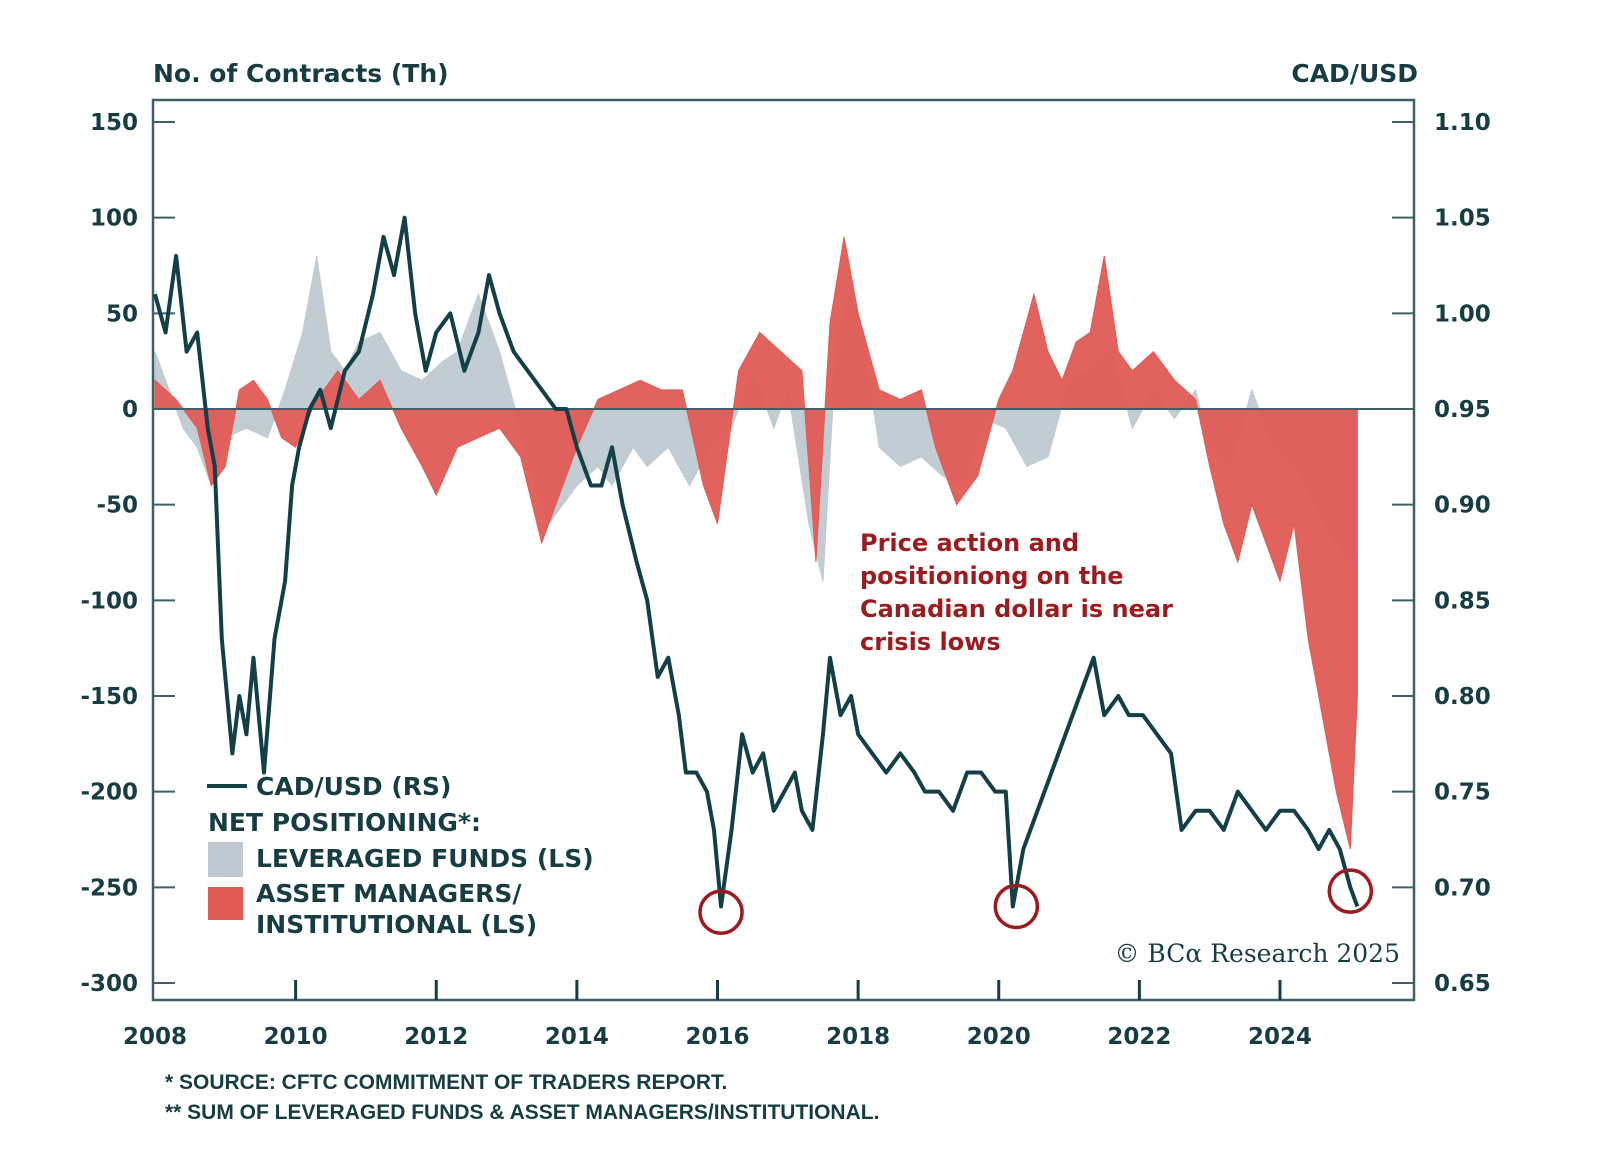 The width and height of the screenshot is (1600, 1163). I want to click on legend-swatch-leveraged-funds, so click(225, 859).